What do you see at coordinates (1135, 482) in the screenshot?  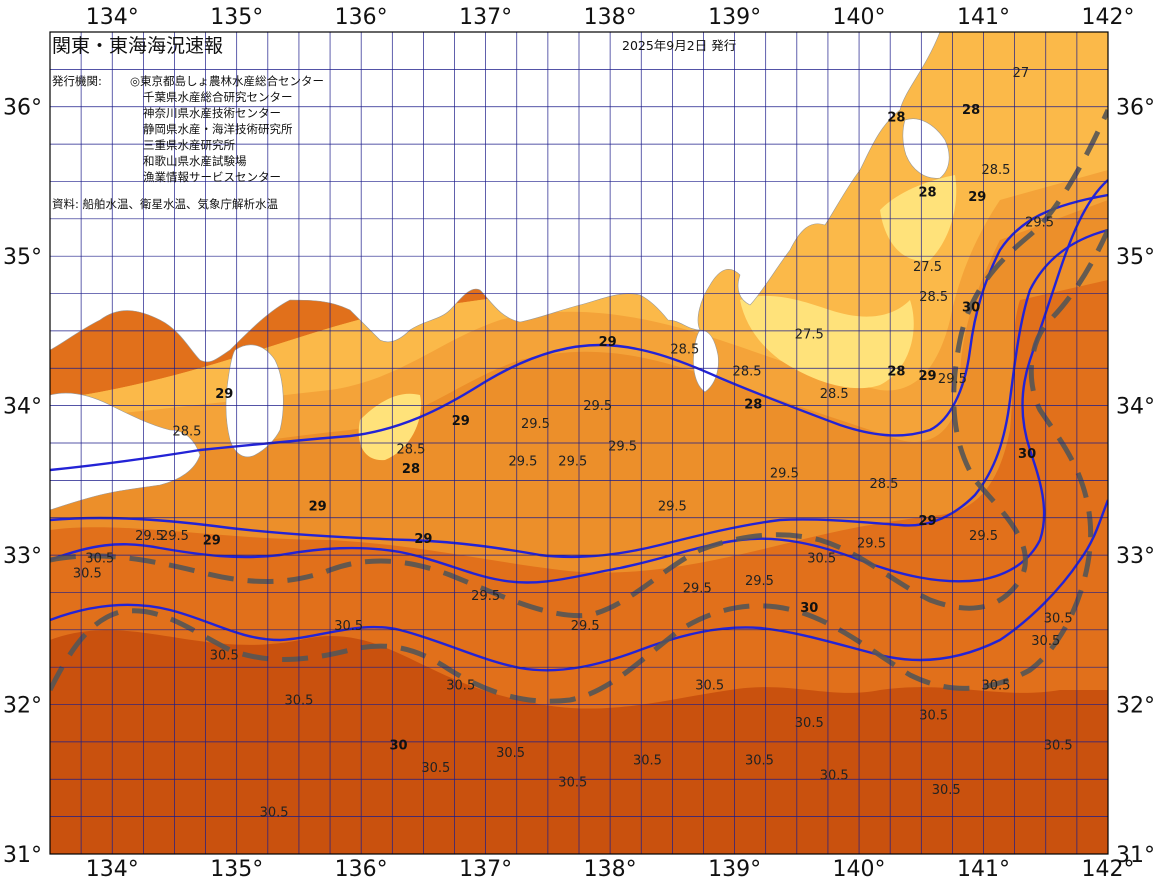 I see `latitude-labels-right: 36° 35° 34° 33° 32° 31°` at bounding box center [1135, 482].